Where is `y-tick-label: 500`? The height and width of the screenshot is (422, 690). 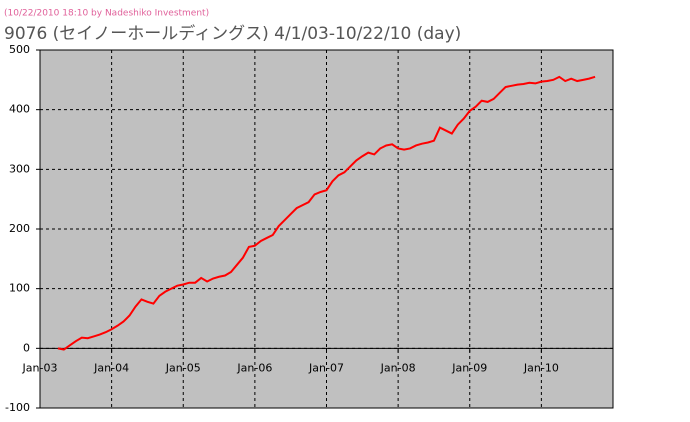
y-tick-label: 500 is located at coordinates (19, 49).